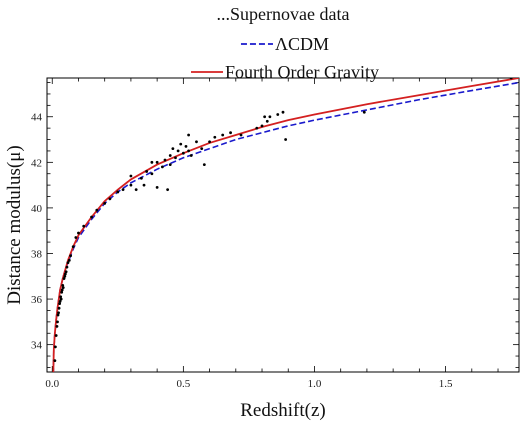 The image size is (523, 423). I want to click on y-tick-label: 34, so click(37, 346).